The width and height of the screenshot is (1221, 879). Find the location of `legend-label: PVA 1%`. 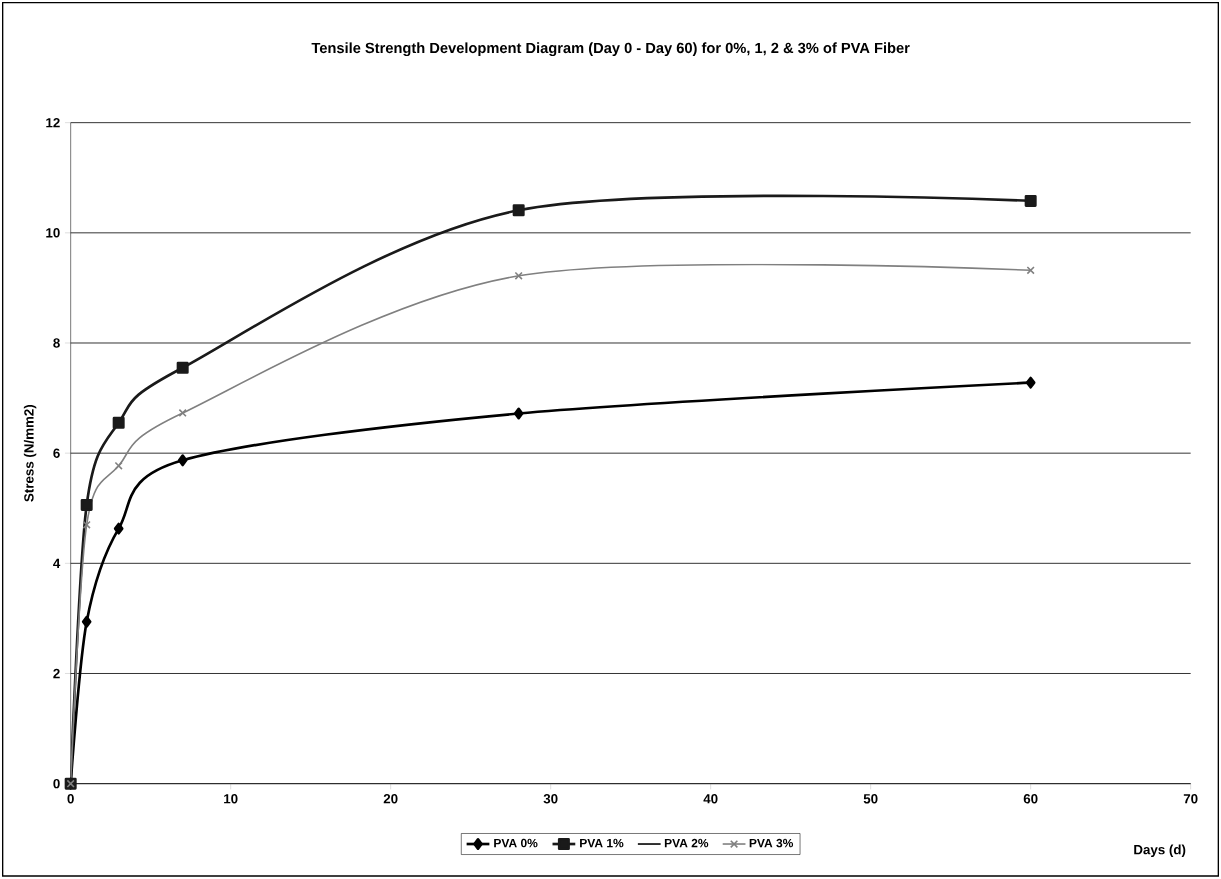

legend-label: PVA 1% is located at coordinates (602, 843).